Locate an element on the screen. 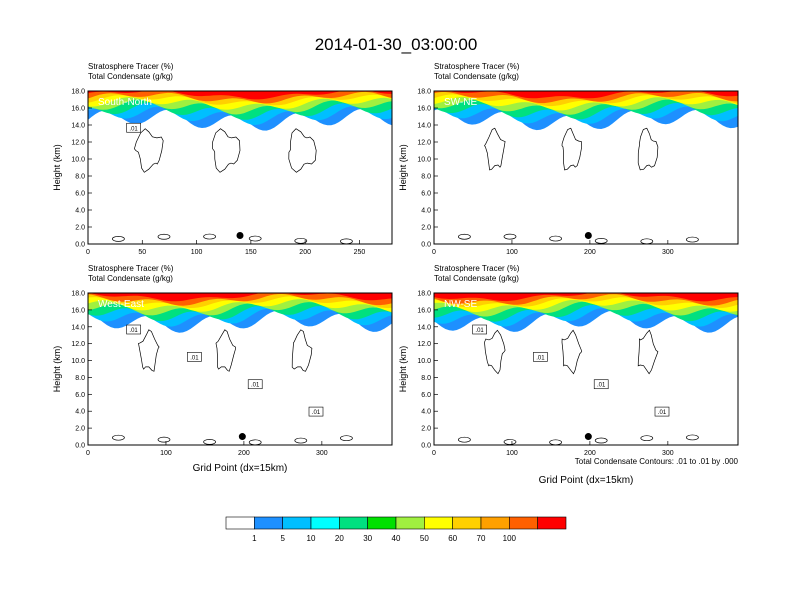 This screenshot has width=792, height=612. colorbar-label-1: 5 is located at coordinates (282, 538).